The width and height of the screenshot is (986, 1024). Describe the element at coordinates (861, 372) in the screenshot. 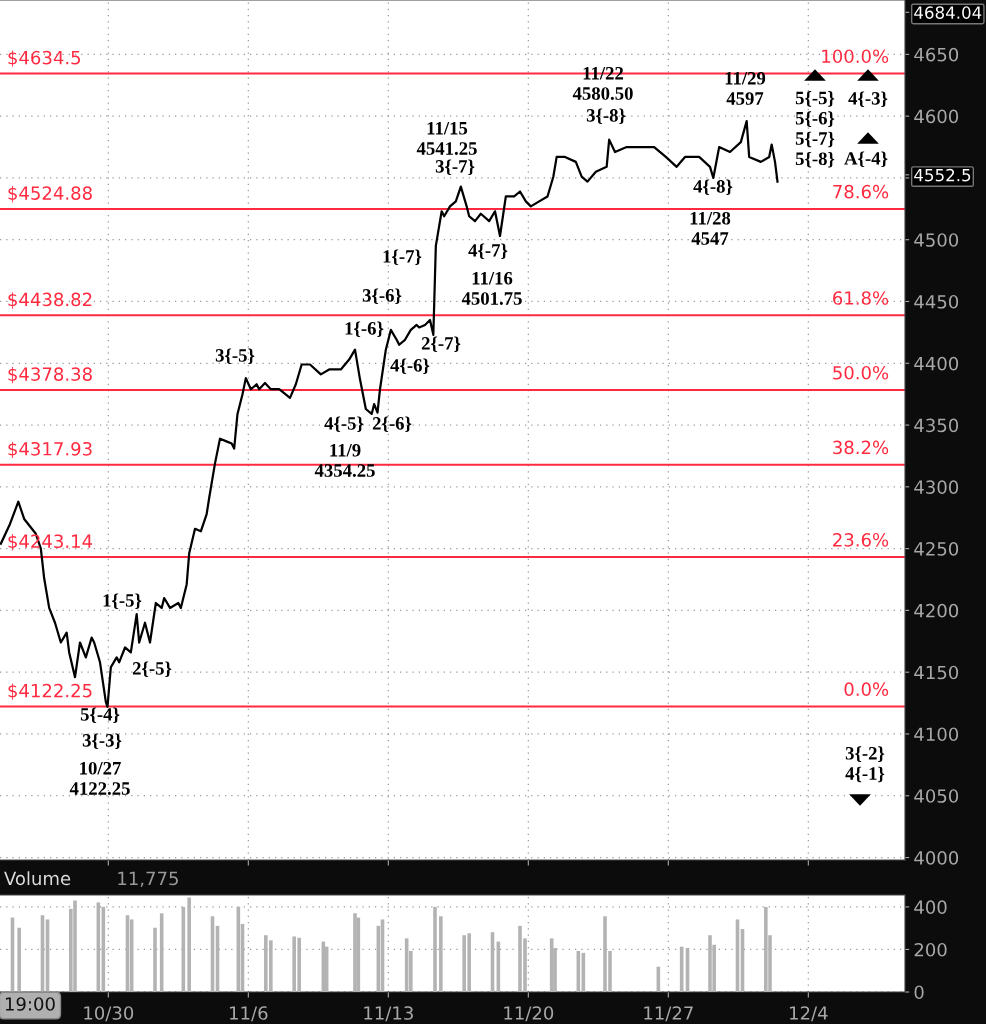

I see `annotation: 50.0%` at that location.